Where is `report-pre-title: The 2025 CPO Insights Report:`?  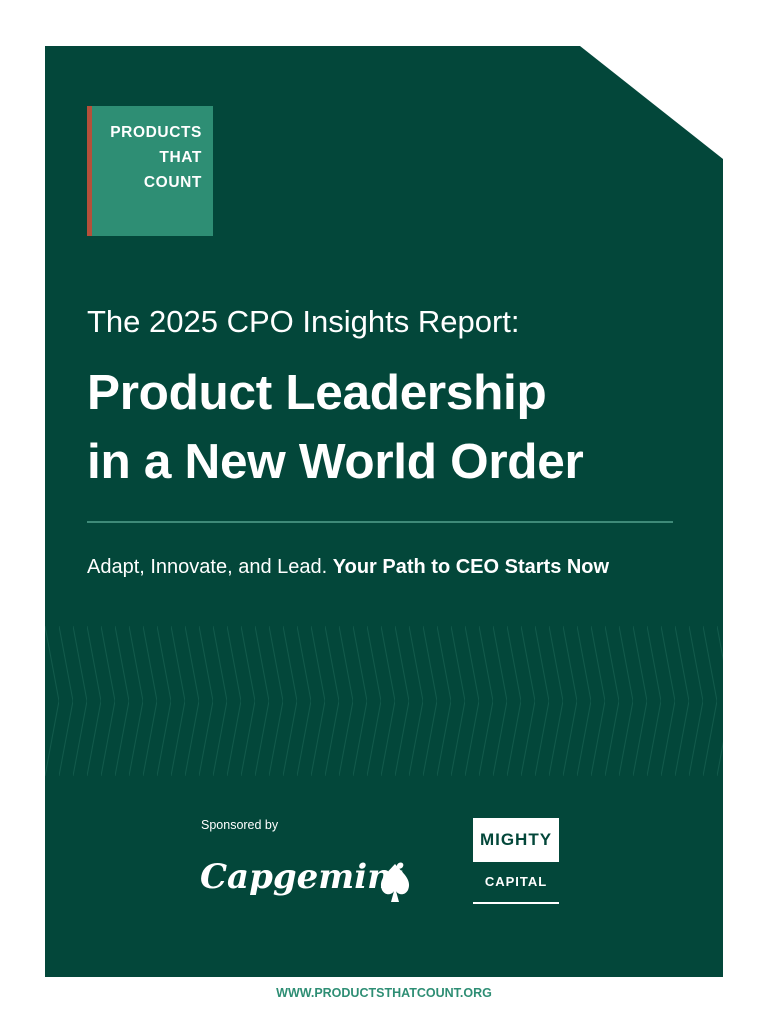 report-pre-title: The 2025 CPO Insights Report: is located at coordinates (303, 321).